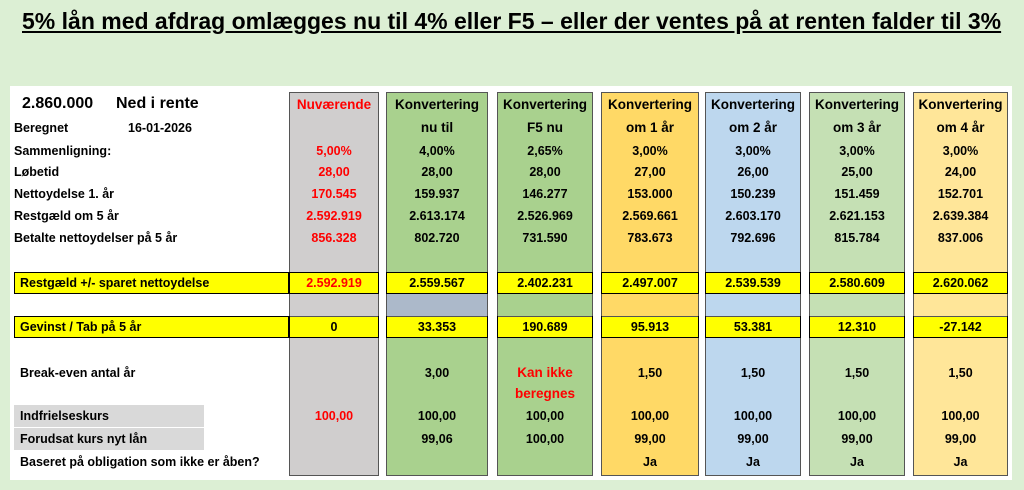 The width and height of the screenshot is (1024, 490). Describe the element at coordinates (437, 216) in the screenshot. I see `cell-restgaeld-1: 2.613.174` at that location.